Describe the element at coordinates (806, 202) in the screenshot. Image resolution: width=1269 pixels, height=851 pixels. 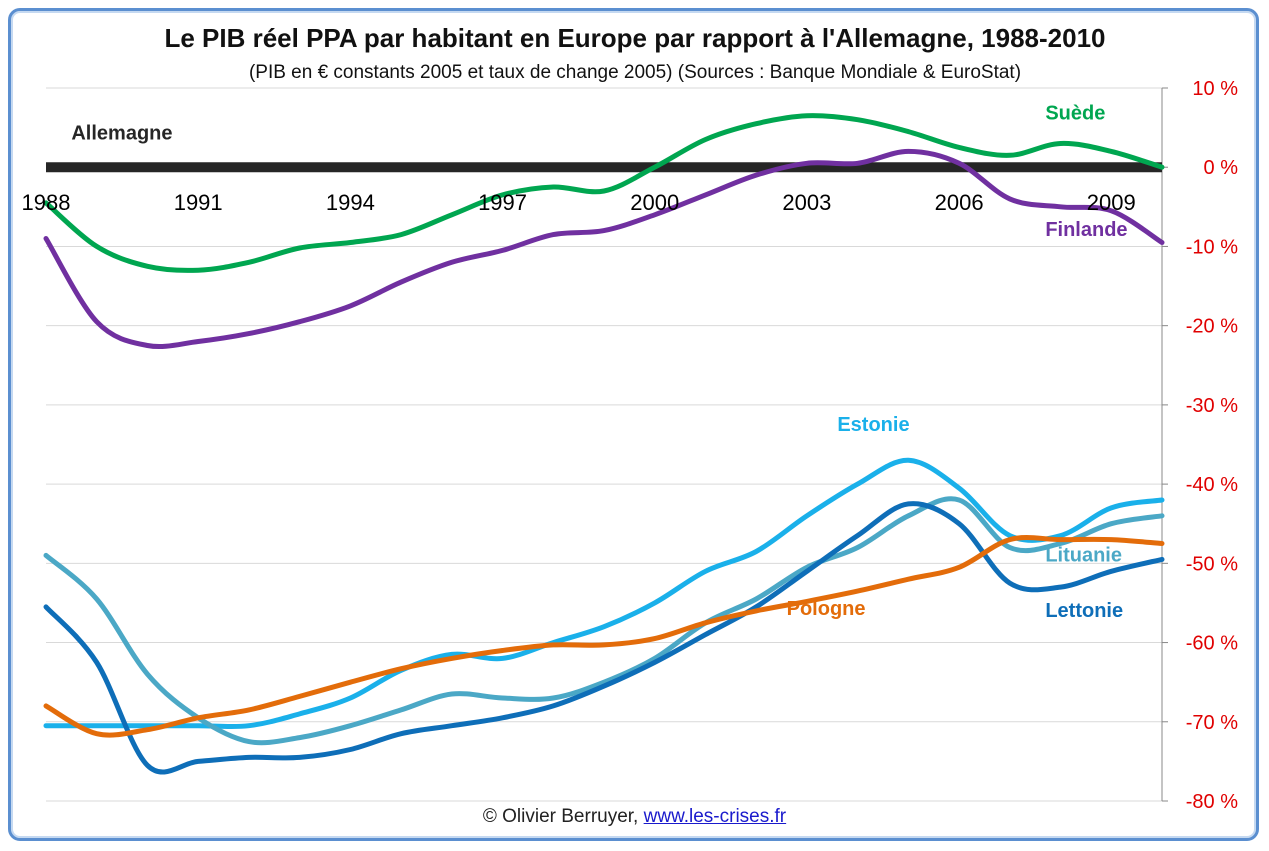
I see `x-tick-label: 2003` at that location.